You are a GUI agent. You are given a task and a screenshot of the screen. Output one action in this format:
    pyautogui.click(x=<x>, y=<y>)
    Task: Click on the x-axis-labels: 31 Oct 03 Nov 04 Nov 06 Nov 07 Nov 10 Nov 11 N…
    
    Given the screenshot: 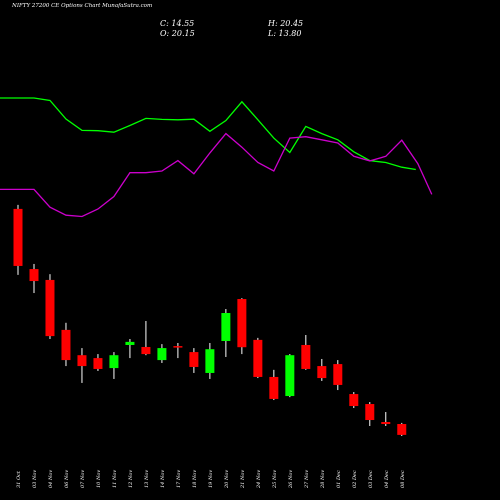 What is the action you would take?
    pyautogui.click(x=211, y=479)
    